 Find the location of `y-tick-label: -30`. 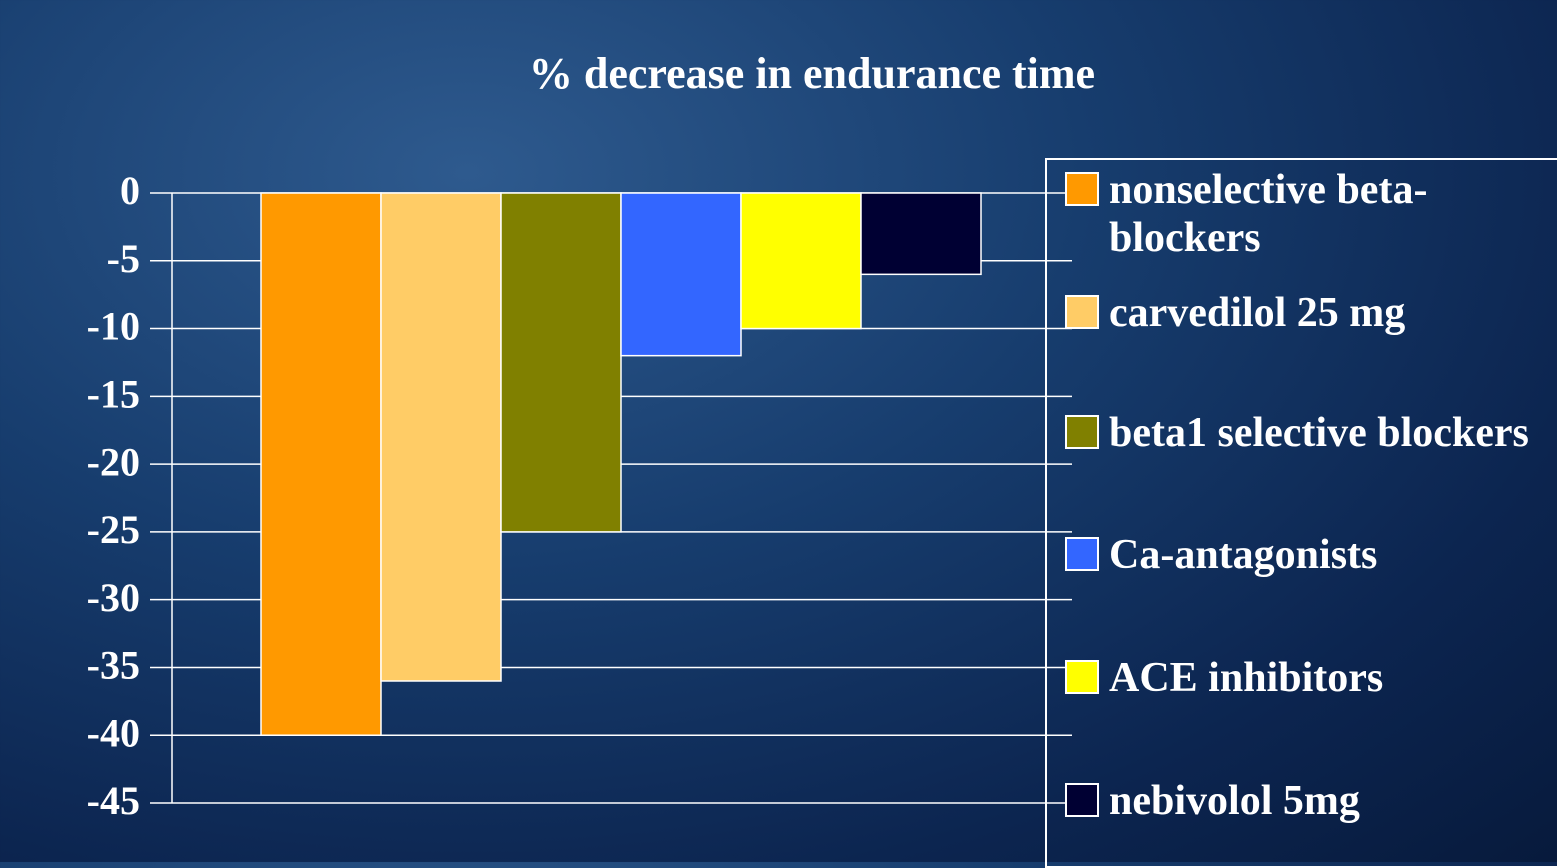

y-tick-label: -30 is located at coordinates (113, 597).